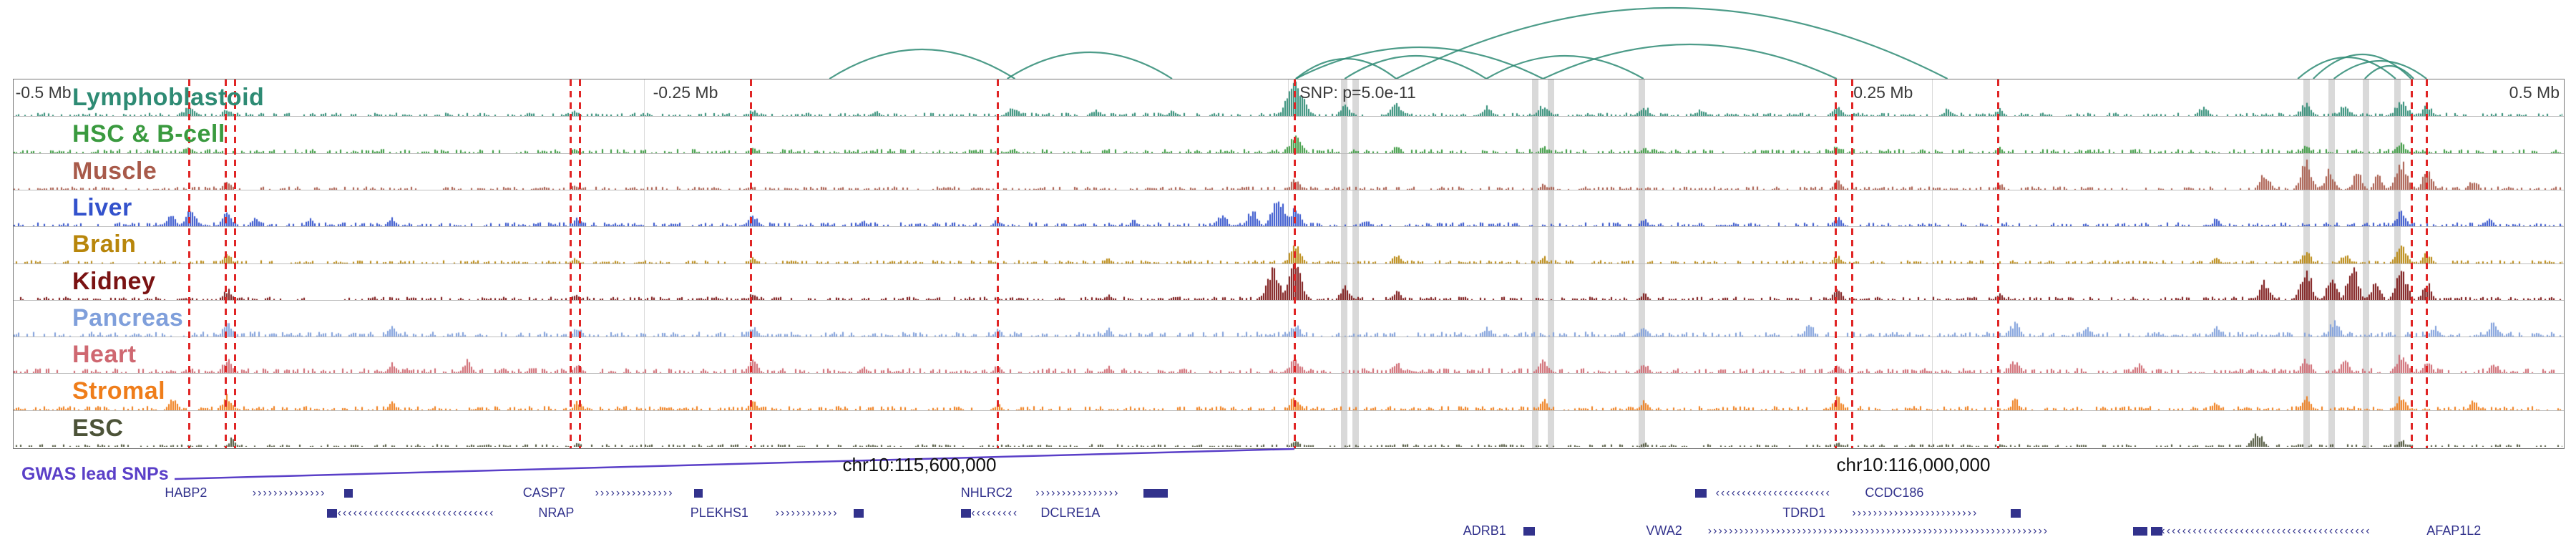 The width and height of the screenshot is (2576, 537). Describe the element at coordinates (1070, 512) in the screenshot. I see `gene-label-dclre1a: DCLRE1A` at that location.